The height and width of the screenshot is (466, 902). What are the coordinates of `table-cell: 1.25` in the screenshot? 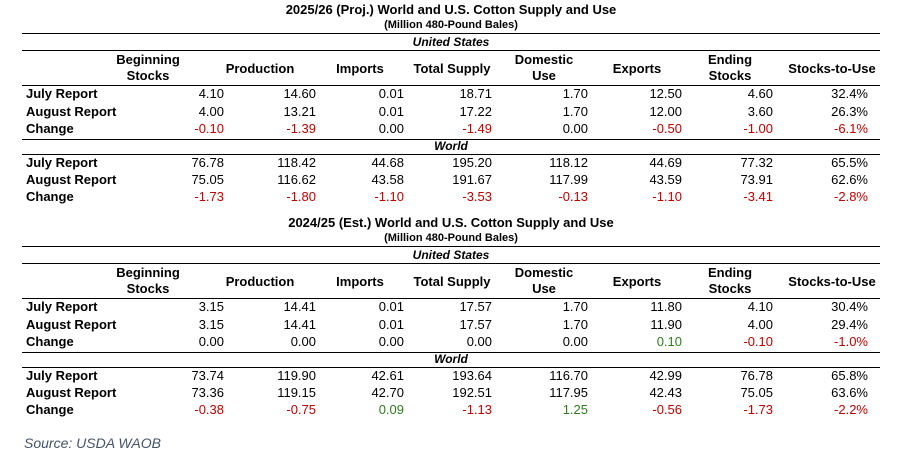 It's located at (575, 409).